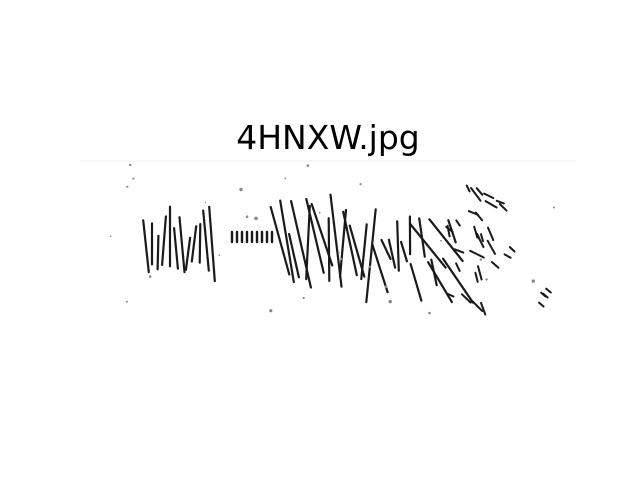 This screenshot has width=640, height=480. I want to click on figure-title: 4HNXW.jpg, so click(328, 137).